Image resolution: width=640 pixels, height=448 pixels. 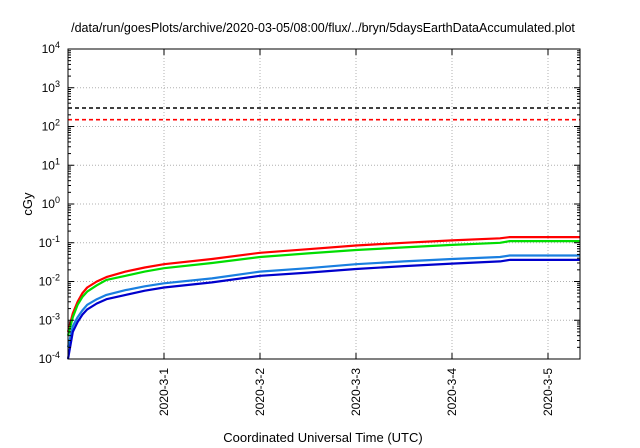 I want to click on y-tick-label: 10¹, so click(x=51, y=164).